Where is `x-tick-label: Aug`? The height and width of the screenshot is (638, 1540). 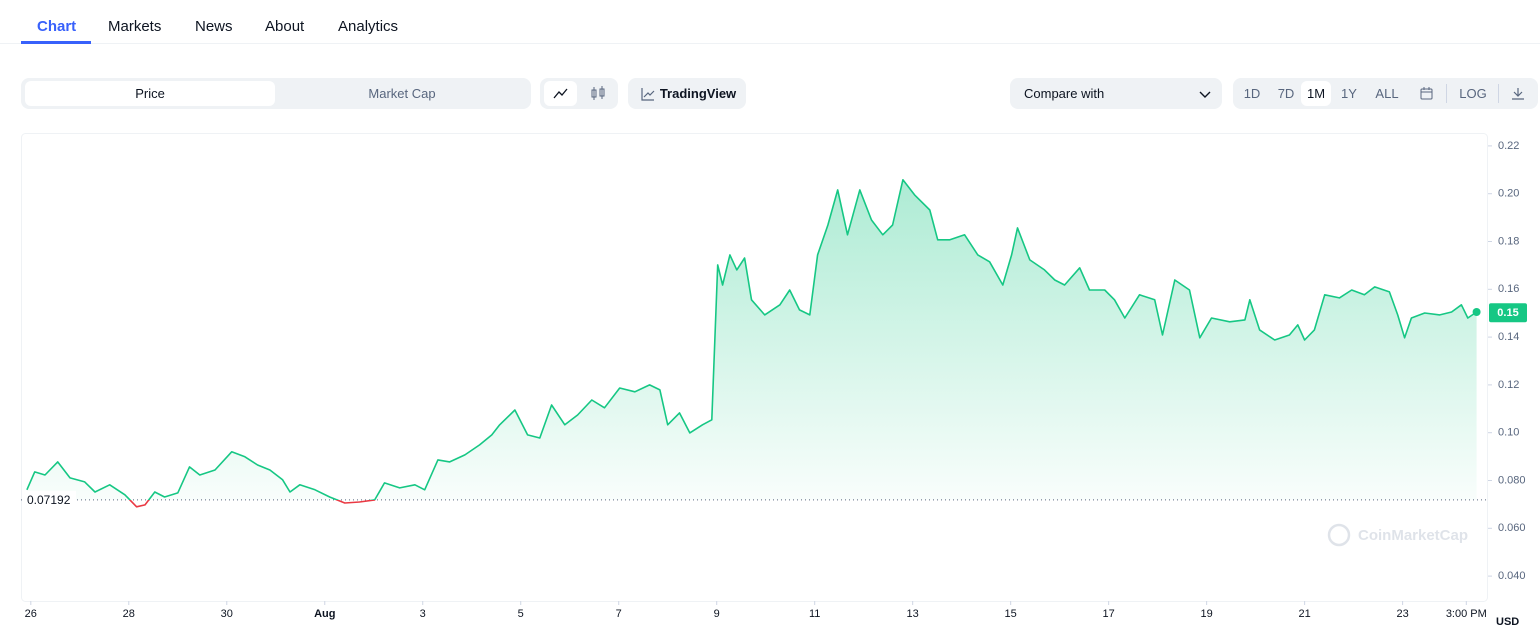 x-tick-label: Aug is located at coordinates (324, 614).